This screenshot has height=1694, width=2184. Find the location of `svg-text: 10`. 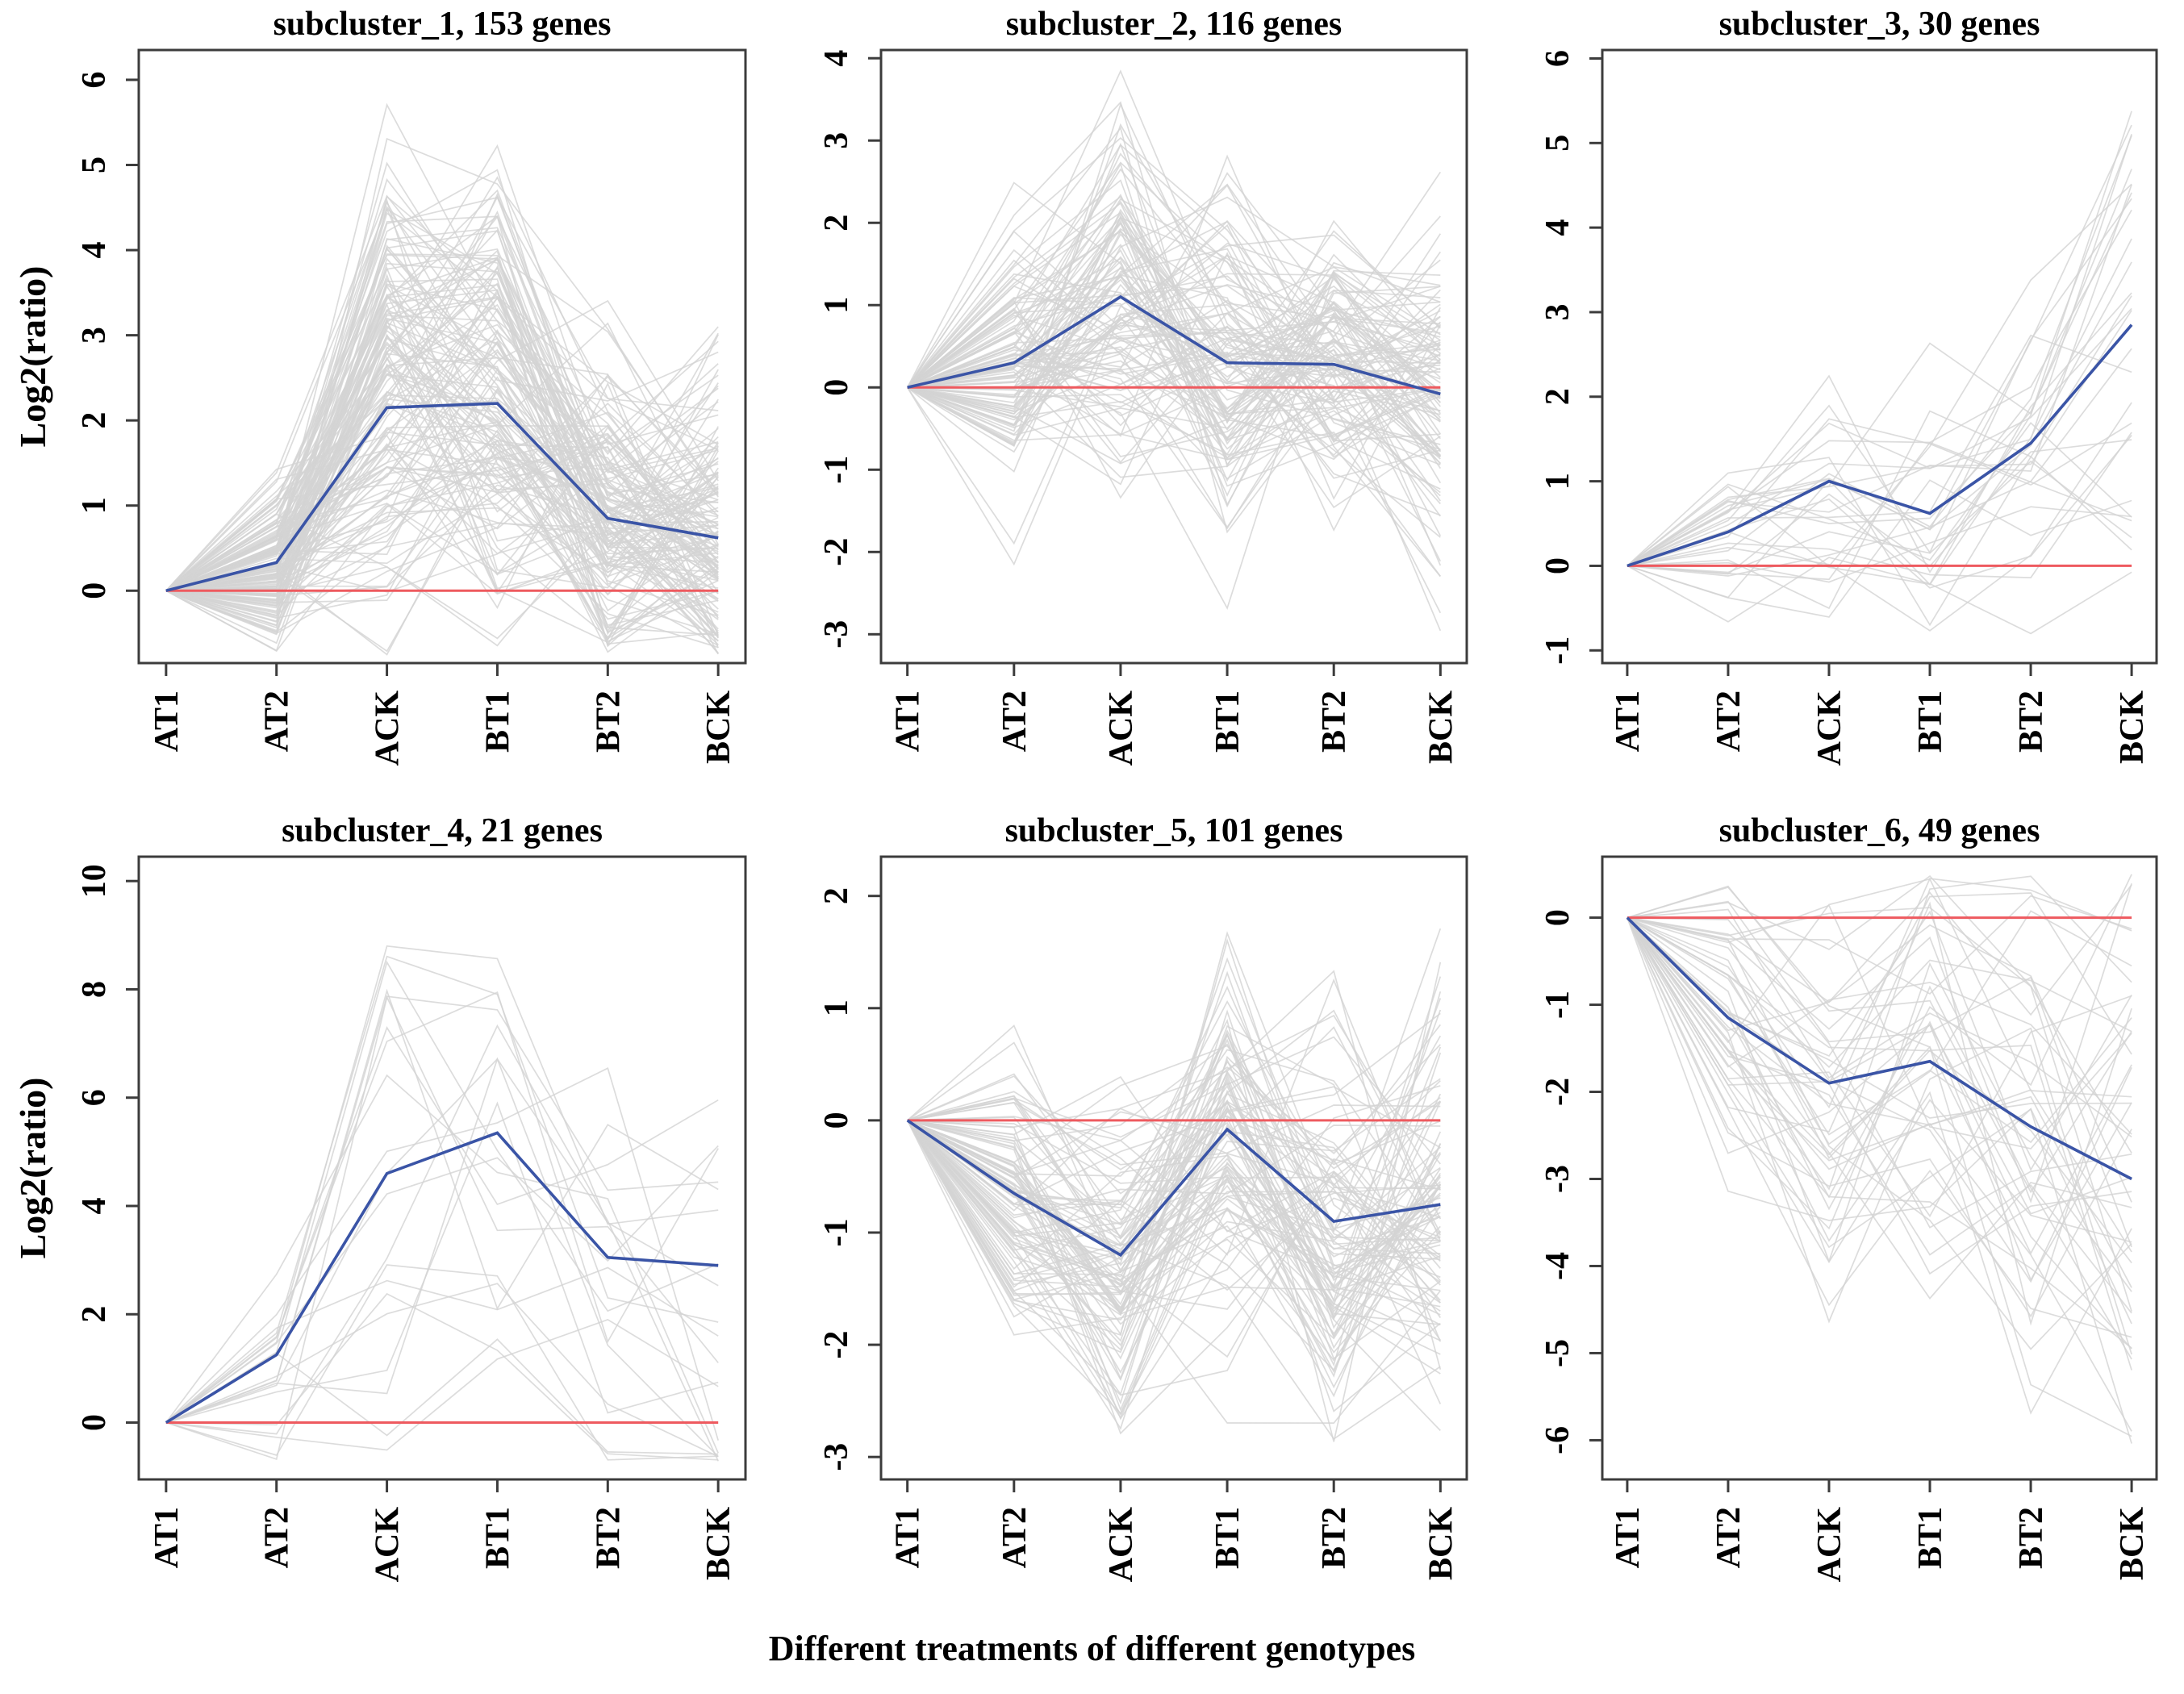

svg-text: 10 is located at coordinates (94, 881).